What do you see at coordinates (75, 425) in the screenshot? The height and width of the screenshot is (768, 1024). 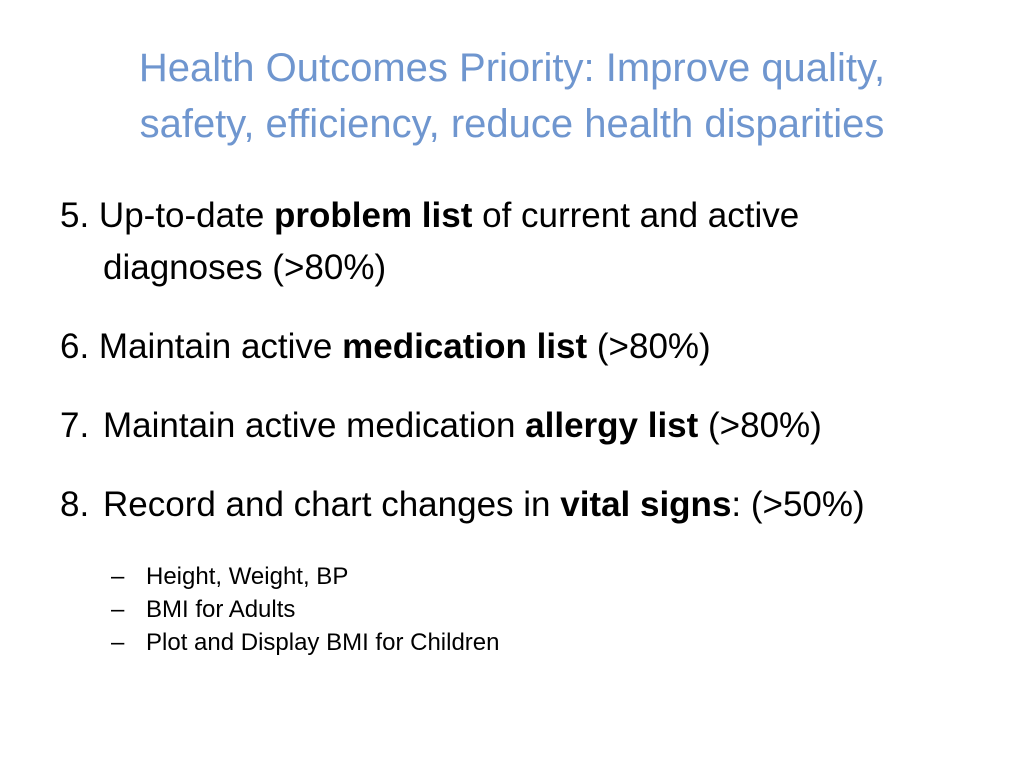 I see `item-7-number: 7.` at bounding box center [75, 425].